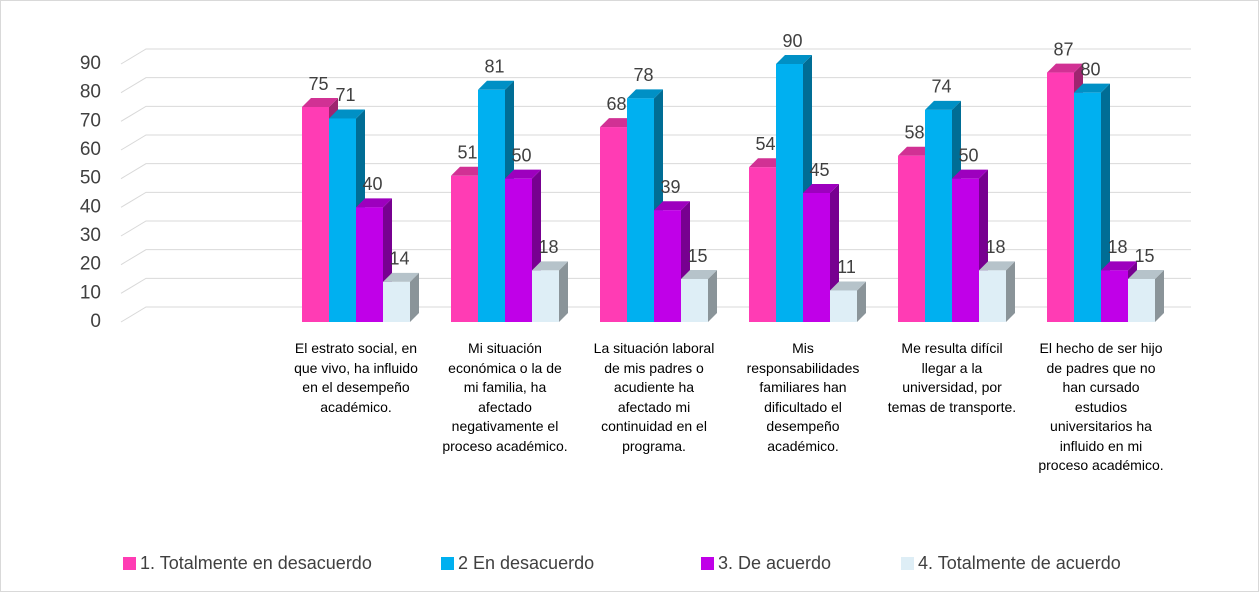 This screenshot has width=1259, height=592. Describe the element at coordinates (774, 563) in the screenshot. I see `legend-label: 3. De acuerdo` at that location.